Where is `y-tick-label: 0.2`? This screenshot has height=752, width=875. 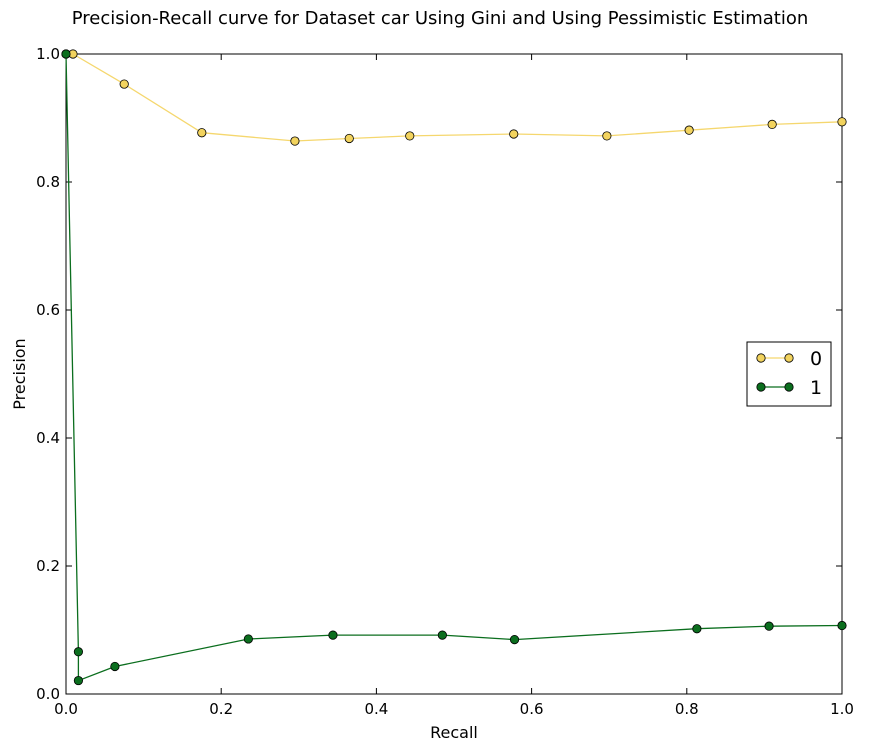 y-tick-label: 0.2 is located at coordinates (48, 566).